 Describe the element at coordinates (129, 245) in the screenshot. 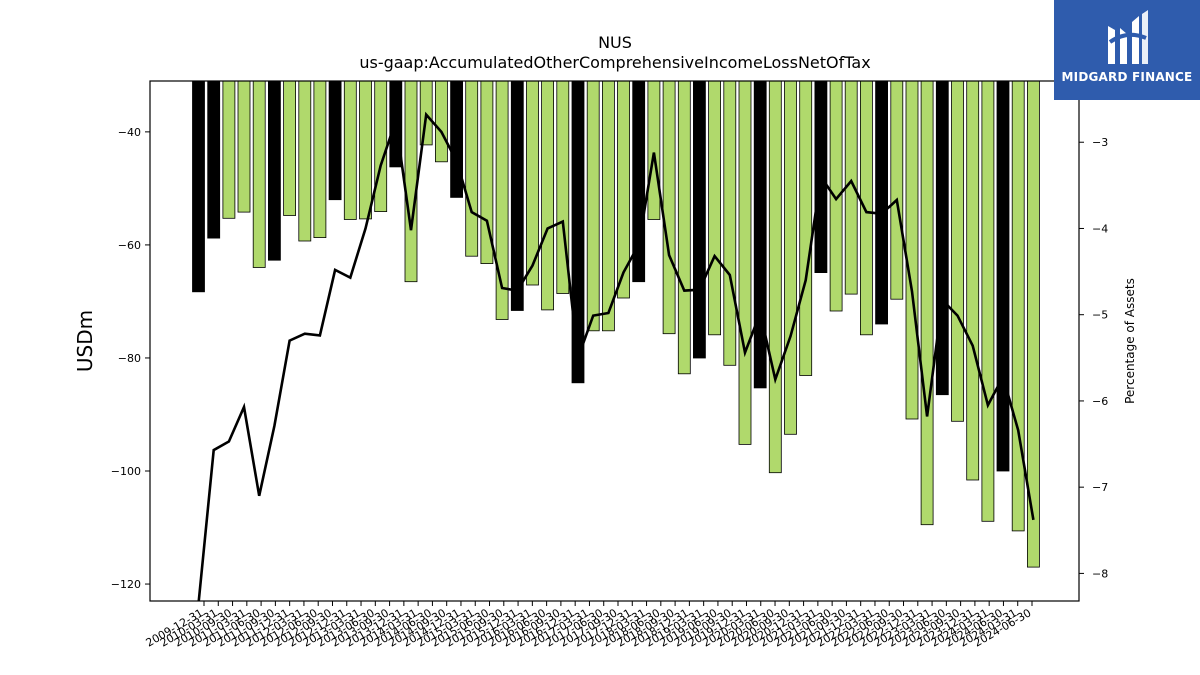

I see `y-tick-label: −60` at that location.